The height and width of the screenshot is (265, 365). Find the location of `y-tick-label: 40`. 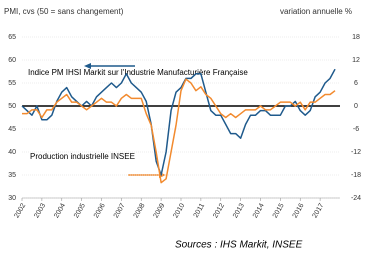

y-tick-label: 40 is located at coordinates (12, 152).